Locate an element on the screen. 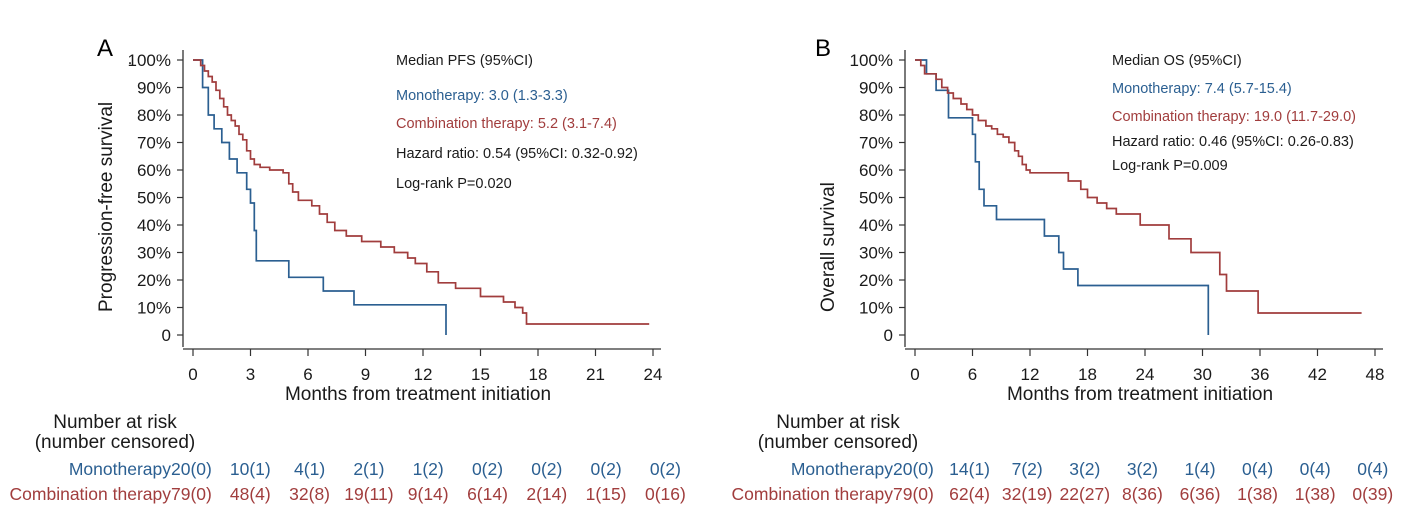  risk-cell: 6(14) is located at coordinates (487, 494).